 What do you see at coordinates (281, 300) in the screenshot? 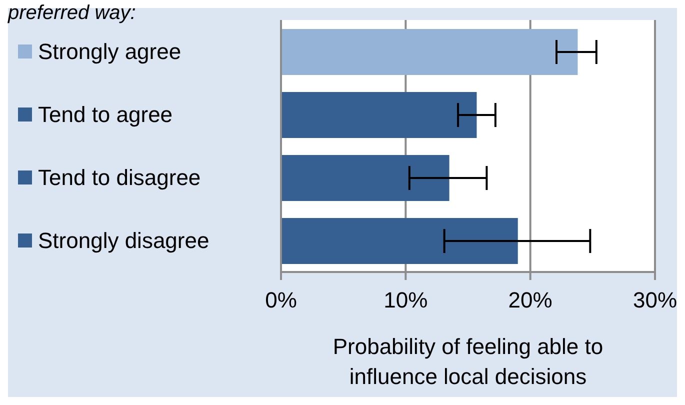
I see `x-tick-label: 0%` at bounding box center [281, 300].